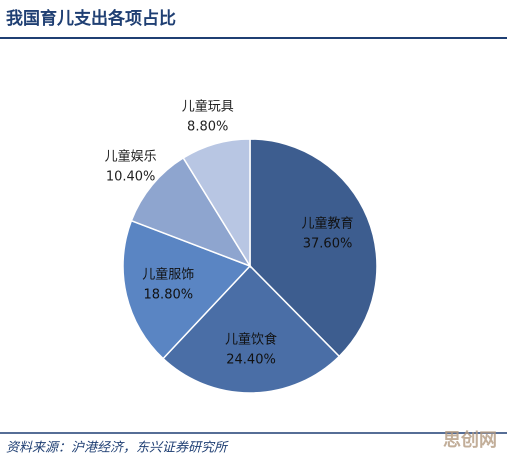  I want to click on slice-label: 儿童服饰, so click(168, 274).